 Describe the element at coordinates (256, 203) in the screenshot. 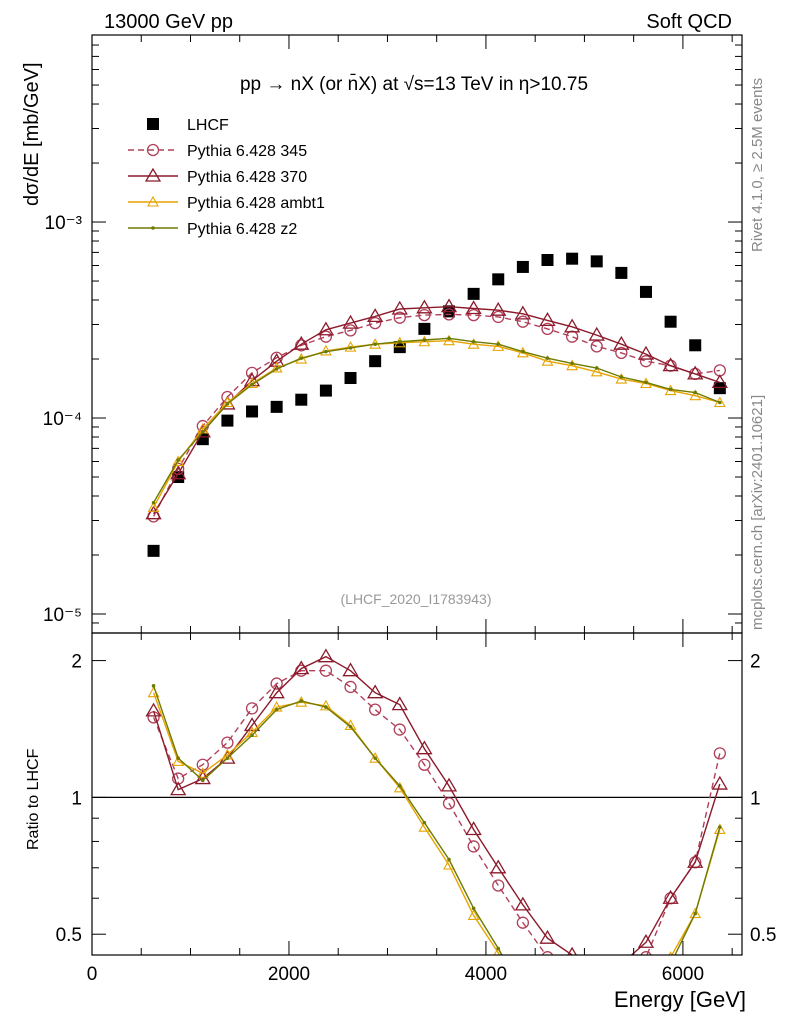

I see `legend-label-ambt1: Pythia 6.428 ambt1` at that location.